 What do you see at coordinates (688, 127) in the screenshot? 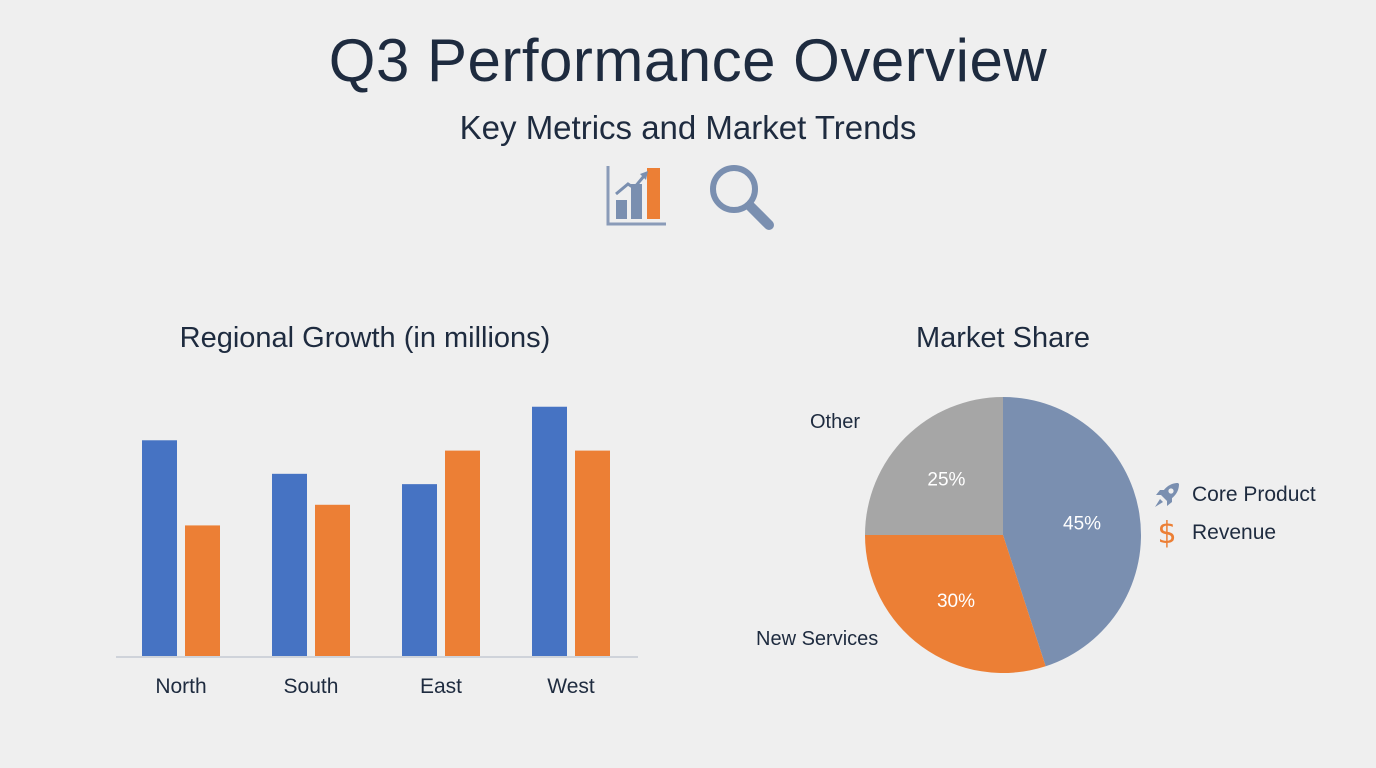
I see `page-subtitle: Key Metrics and Market Trends` at bounding box center [688, 127].